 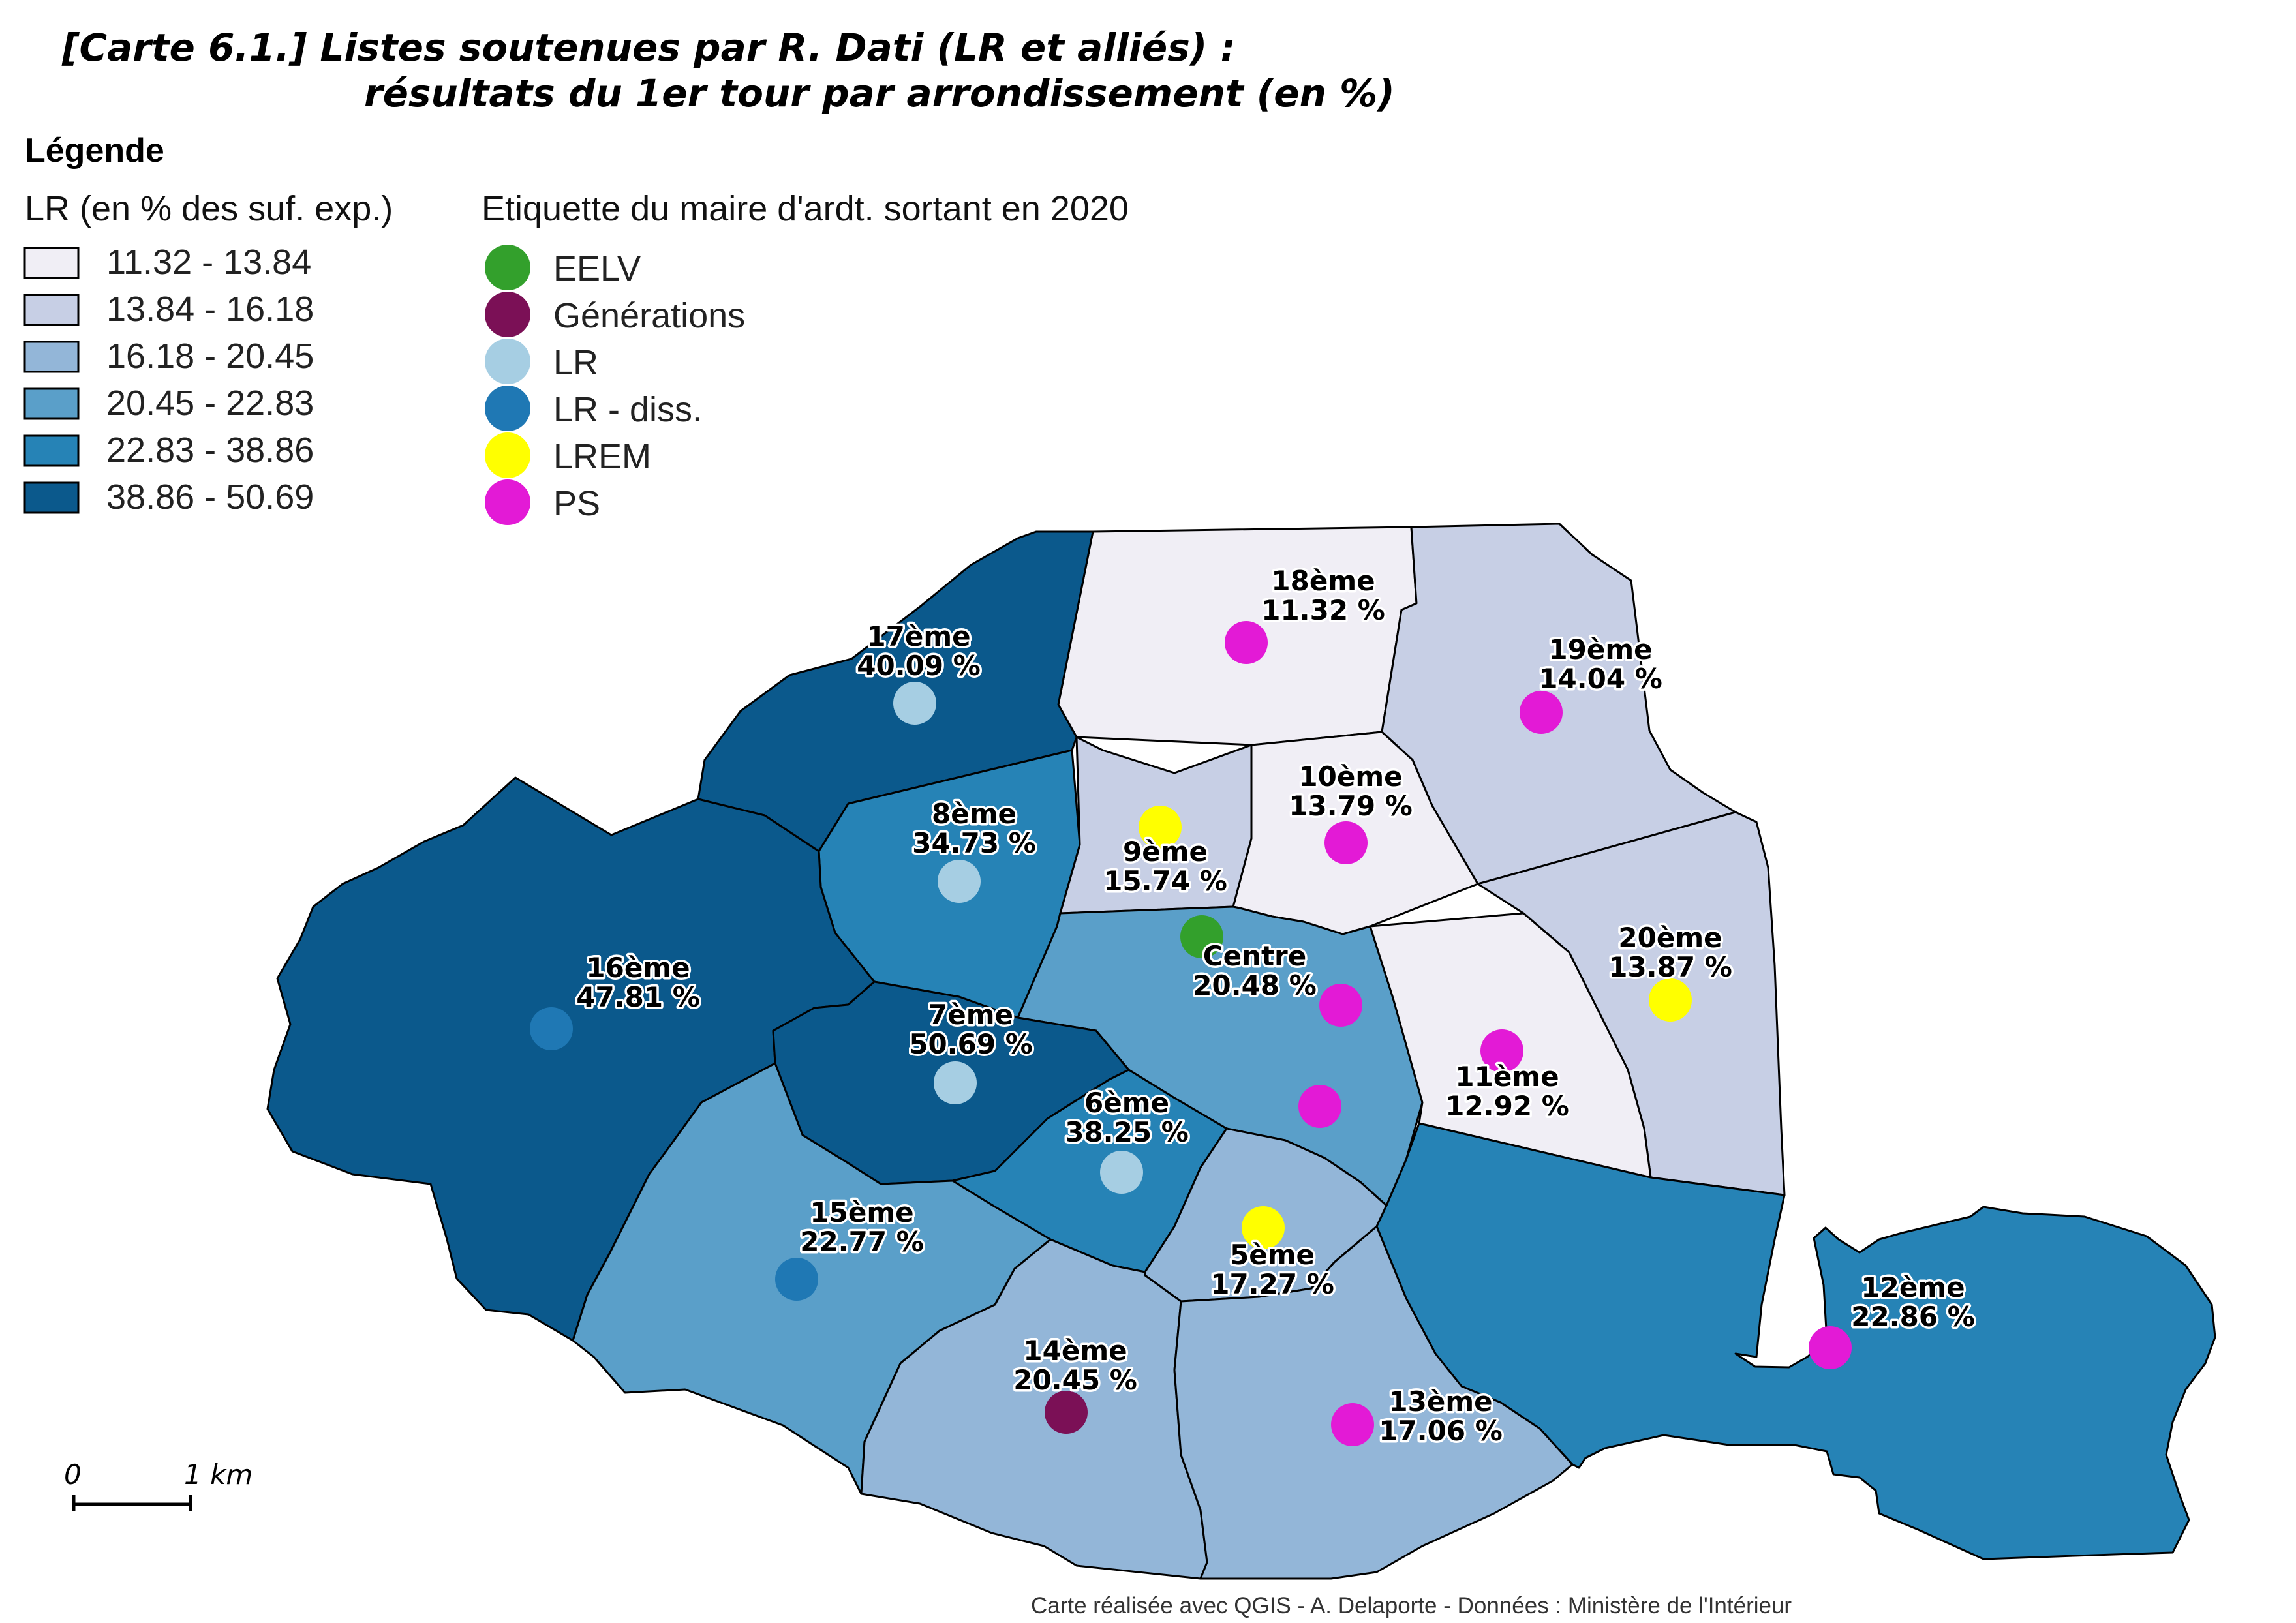 I want to click on mayor-legend: EELV Générations LR LR - diss. LREM PS, so click(x=615, y=385).